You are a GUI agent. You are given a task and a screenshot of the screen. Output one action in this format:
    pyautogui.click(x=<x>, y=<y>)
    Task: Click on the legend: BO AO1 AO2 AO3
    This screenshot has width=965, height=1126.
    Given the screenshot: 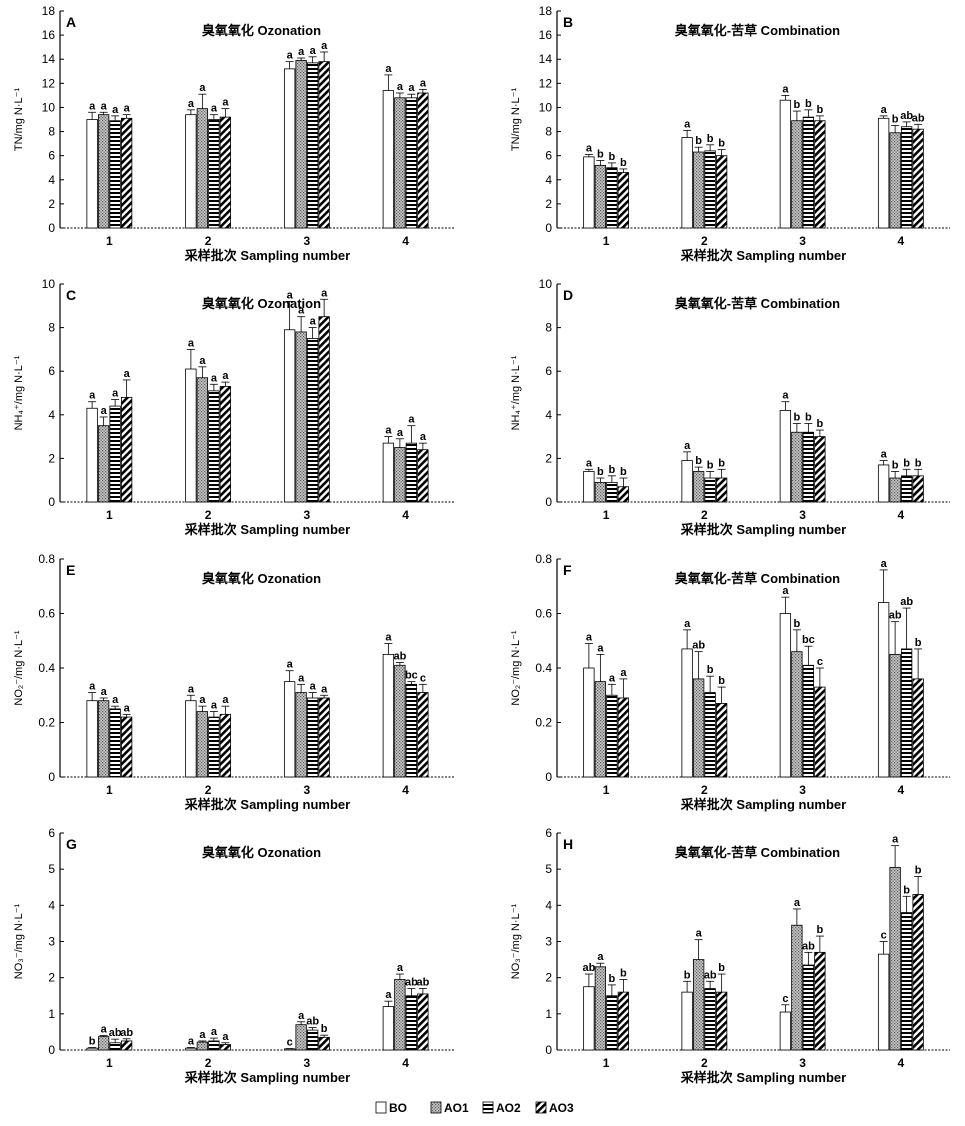 What is the action you would take?
    pyautogui.click(x=474, y=1108)
    